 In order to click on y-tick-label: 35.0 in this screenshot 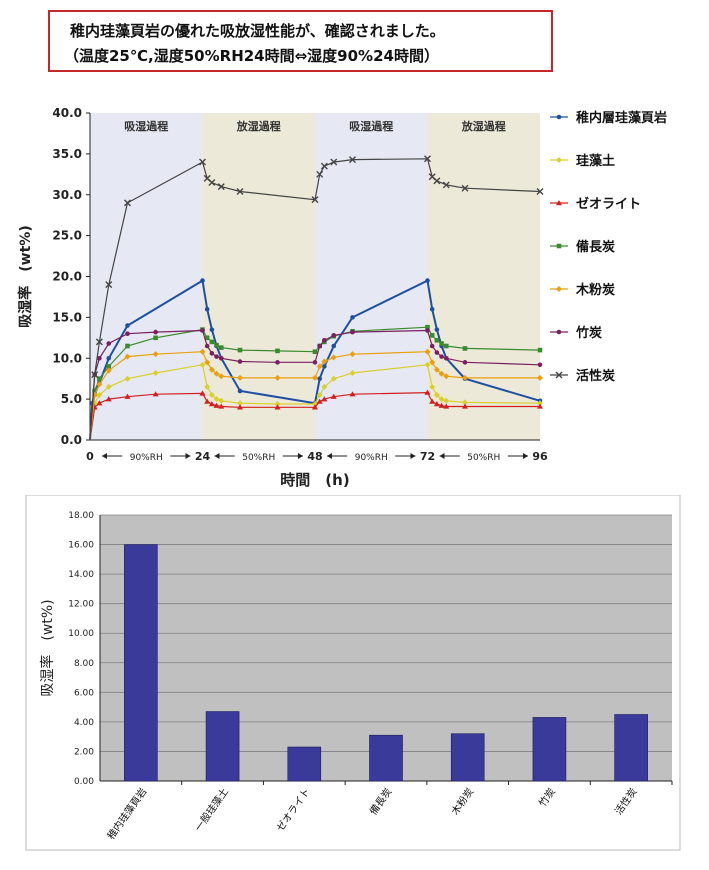, I will do `click(67, 154)`.